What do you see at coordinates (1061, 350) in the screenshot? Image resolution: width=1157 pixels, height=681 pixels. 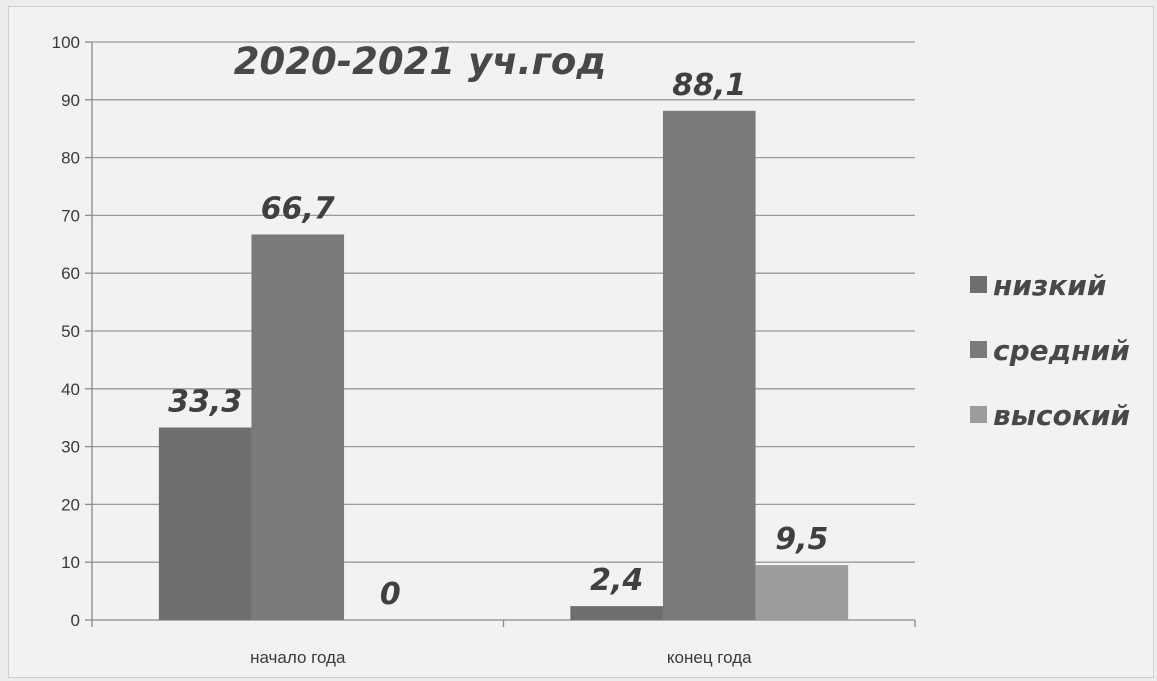 I see `legend-label: средний` at bounding box center [1061, 350].